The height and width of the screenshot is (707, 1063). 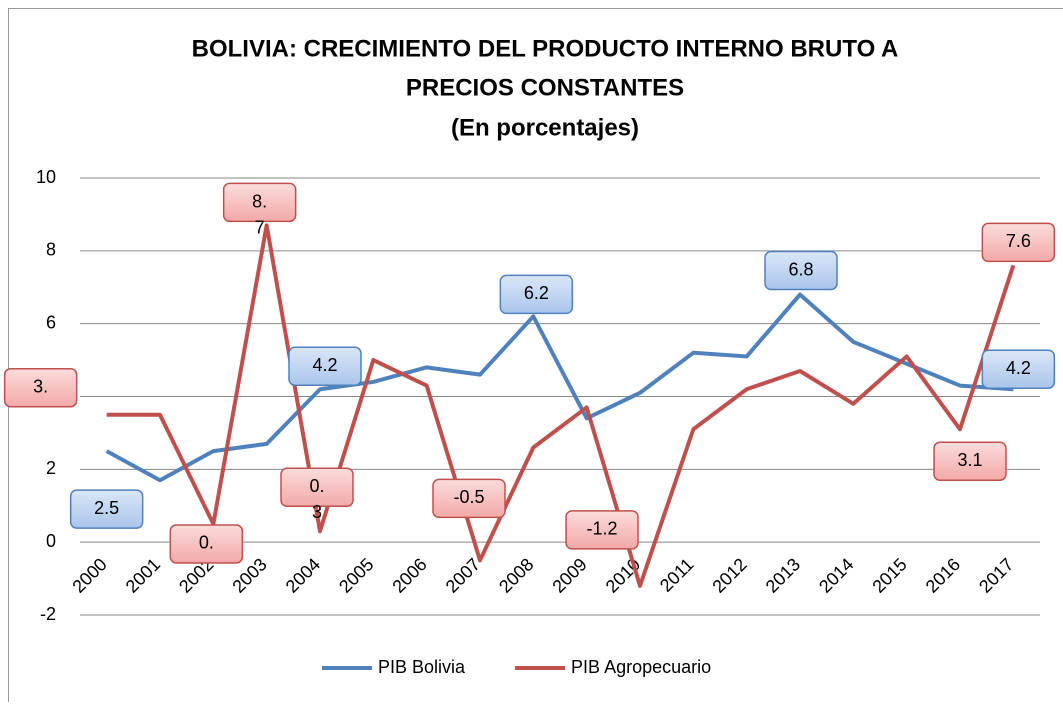 I want to click on x-tick-label: 2015, so click(x=889, y=575).